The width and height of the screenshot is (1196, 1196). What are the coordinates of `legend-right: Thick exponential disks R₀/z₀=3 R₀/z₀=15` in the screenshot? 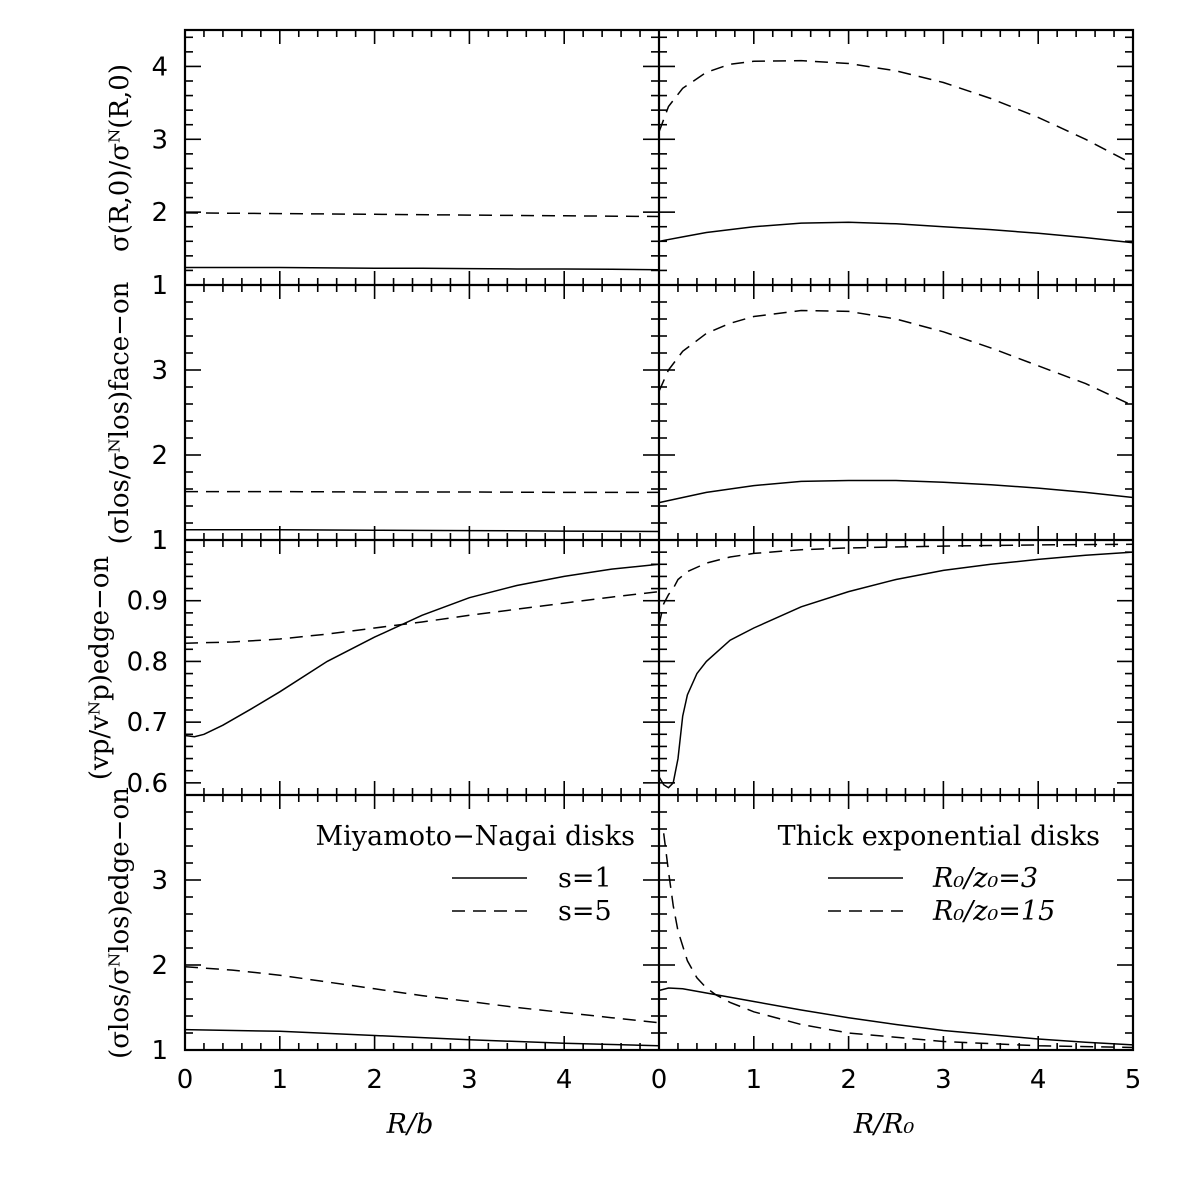 It's located at (939, 874).